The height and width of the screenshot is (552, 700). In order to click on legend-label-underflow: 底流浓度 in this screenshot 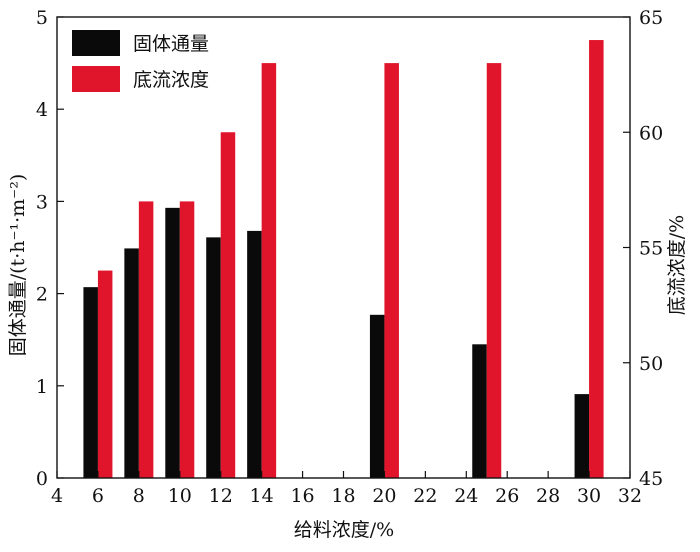, I will do `click(171, 80)`.